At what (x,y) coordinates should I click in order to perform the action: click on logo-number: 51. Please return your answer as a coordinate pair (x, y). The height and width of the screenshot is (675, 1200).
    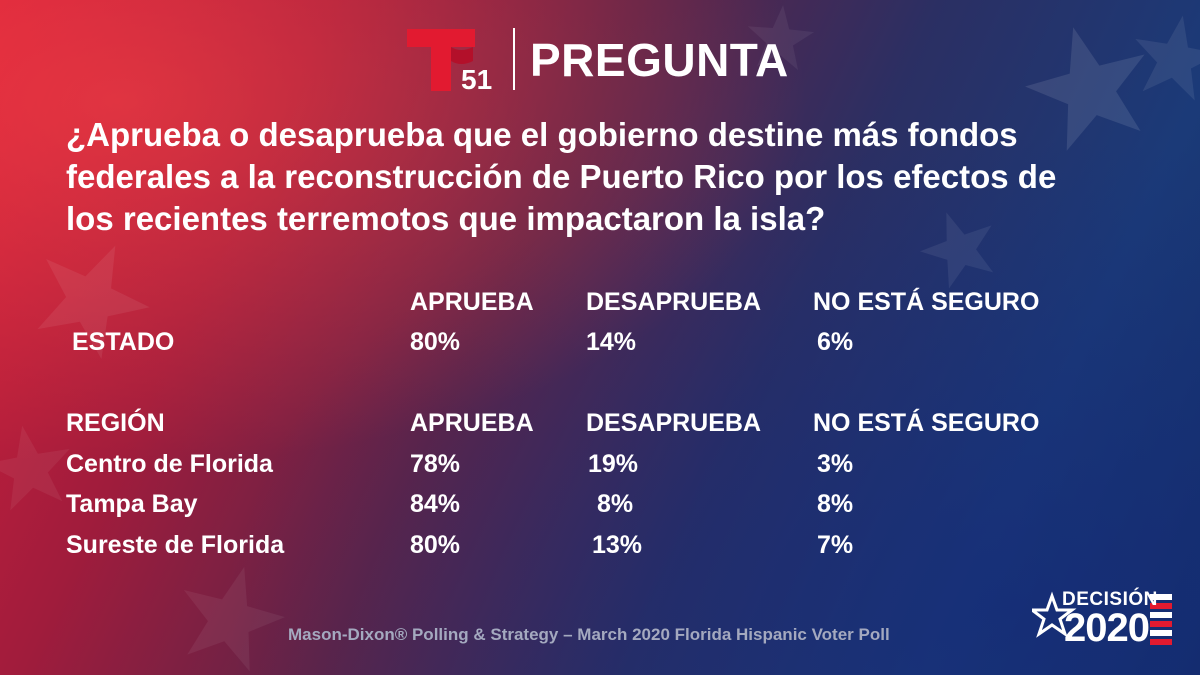
    Looking at the image, I should click on (476, 78).